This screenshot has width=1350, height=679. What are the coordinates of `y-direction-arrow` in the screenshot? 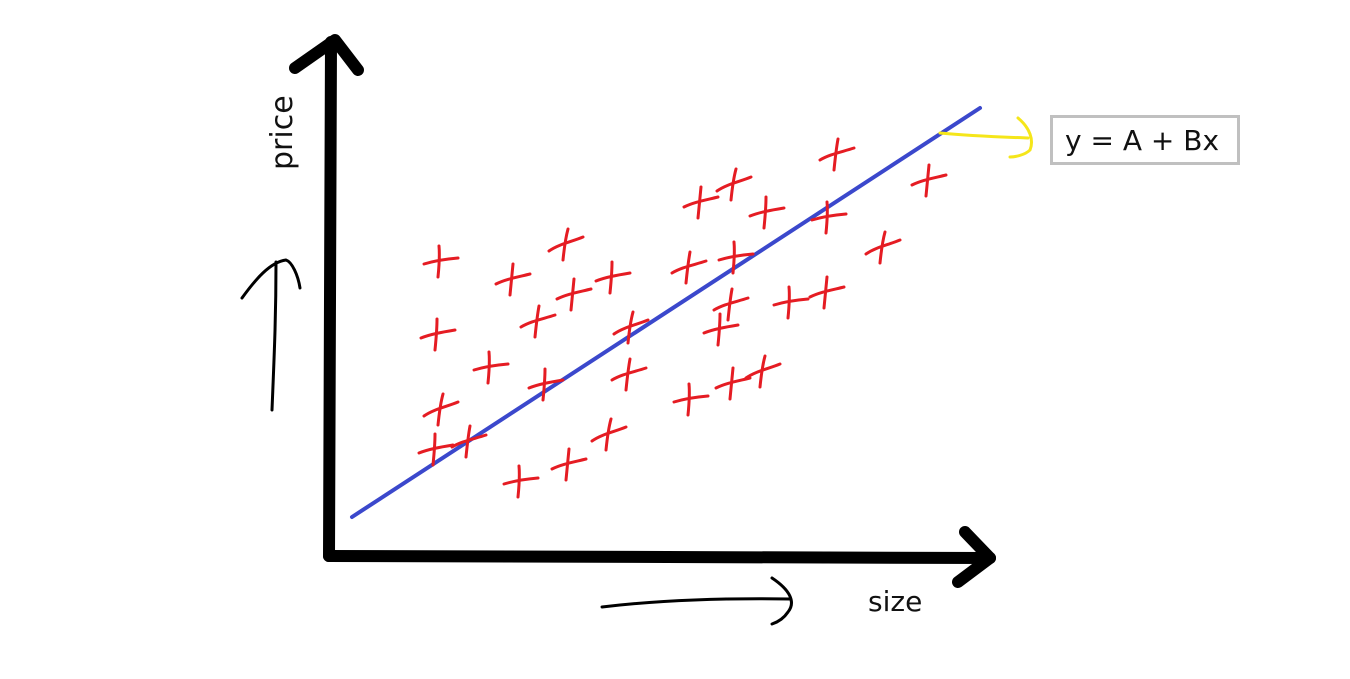 It's located at (271, 335).